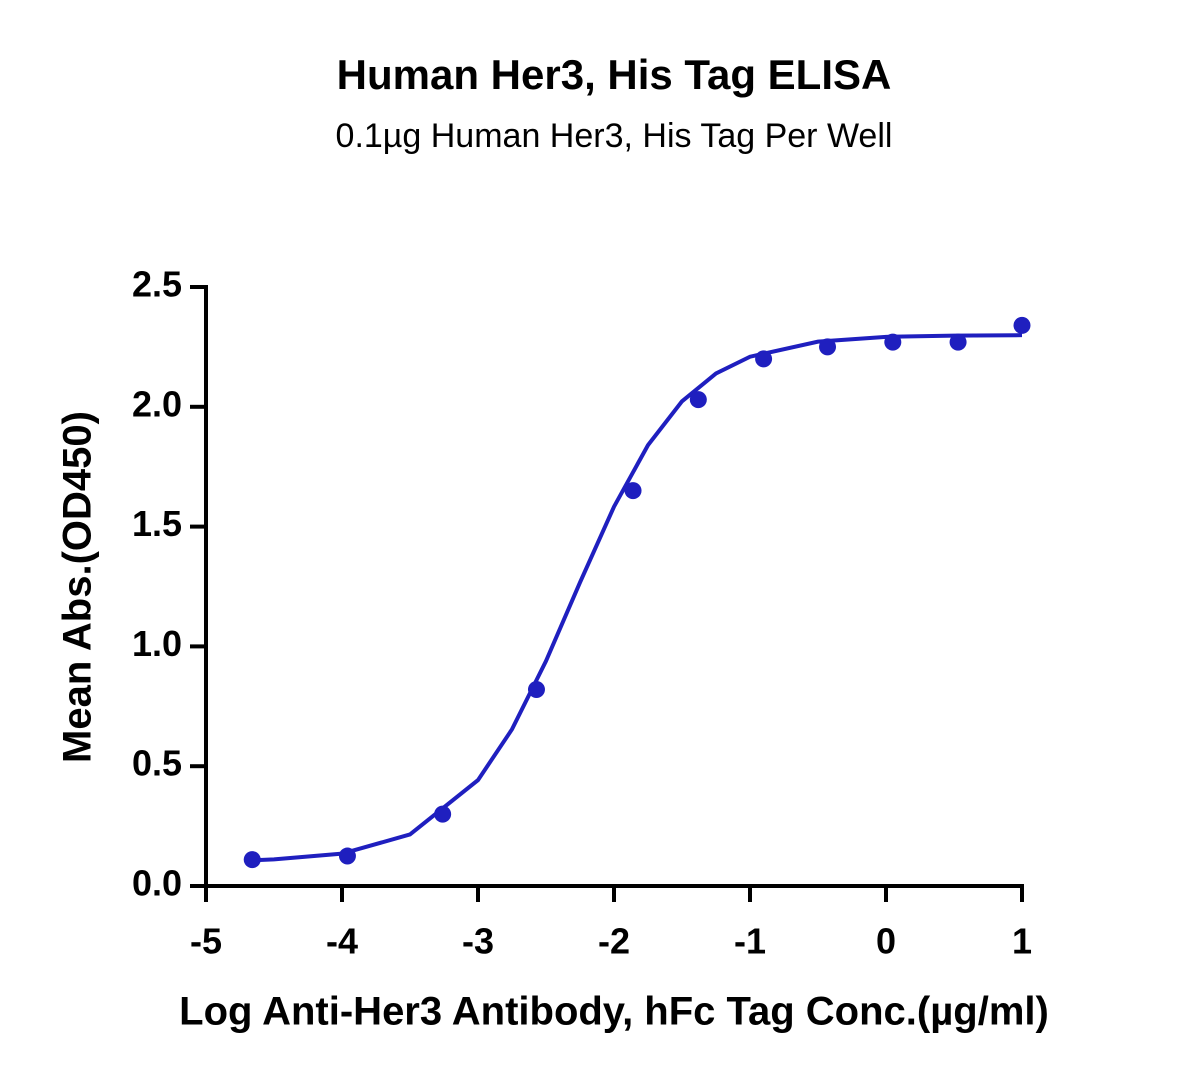 Image resolution: width=1178 pixels, height=1086 pixels. What do you see at coordinates (157, 763) in the screenshot?
I see `y-tick-label: 0.5` at bounding box center [157, 763].